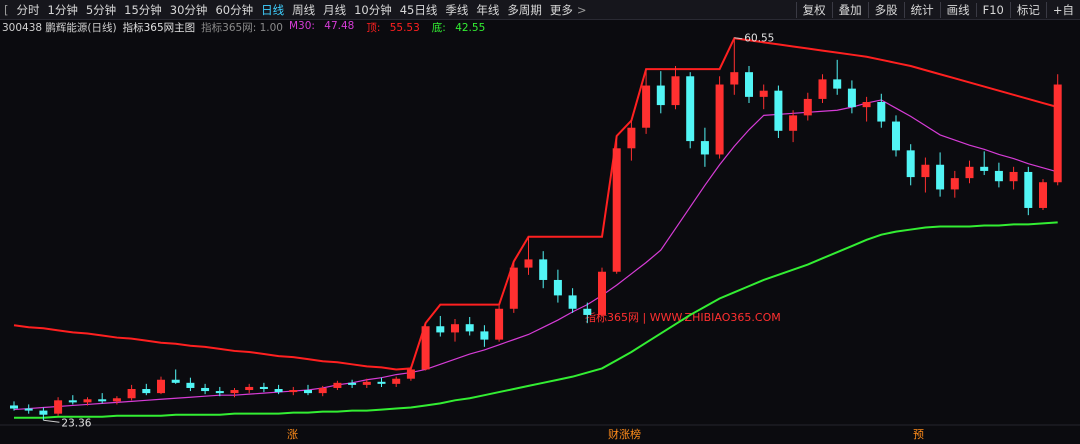  Describe the element at coordinates (51, 421) in the screenshot. I see `low-pointer` at that location.